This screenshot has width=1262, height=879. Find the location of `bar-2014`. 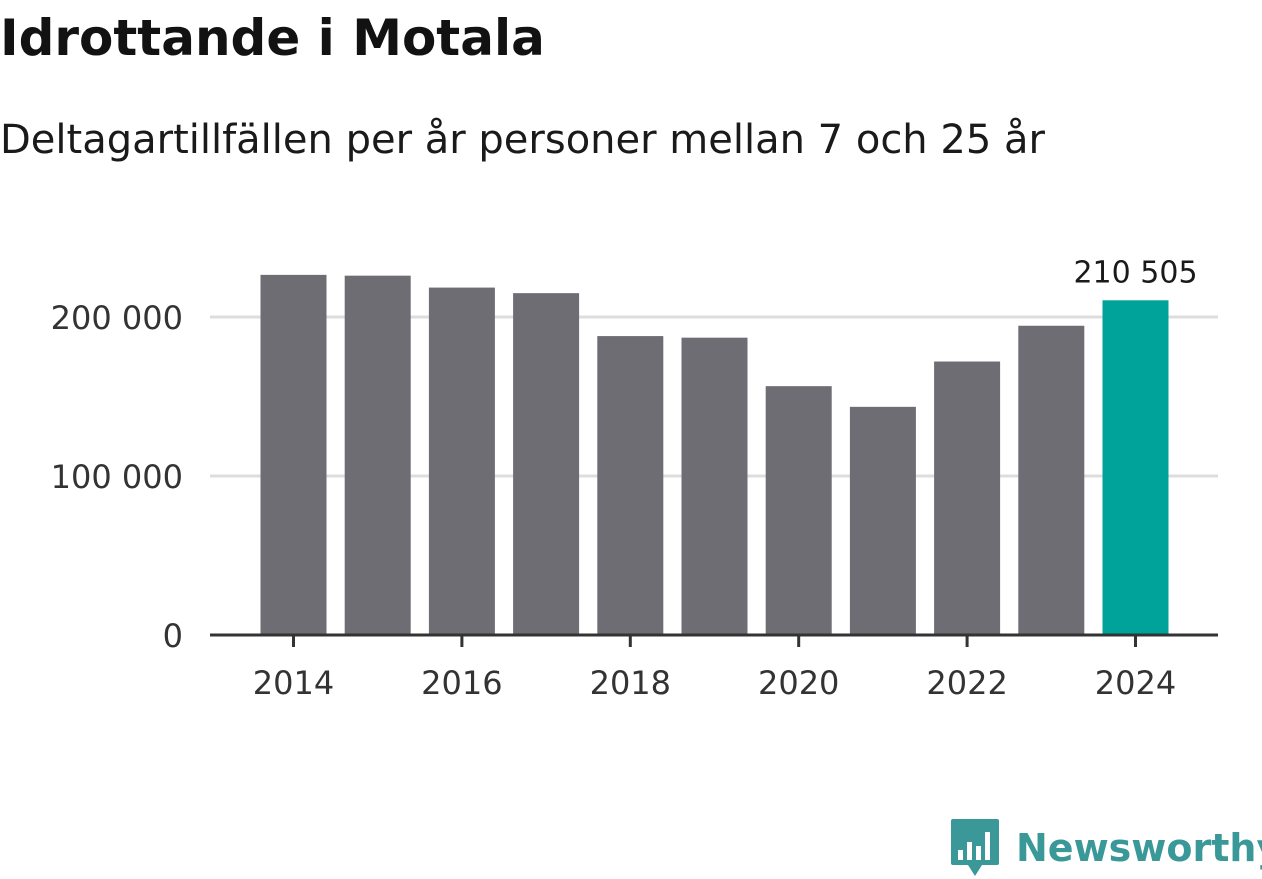

bar-2014 is located at coordinates (293, 454).